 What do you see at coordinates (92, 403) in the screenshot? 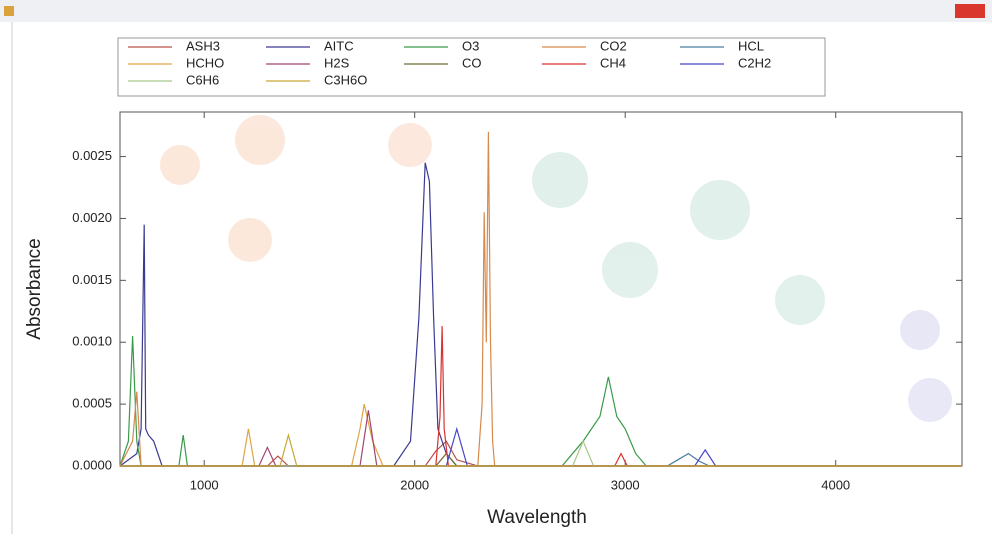
I see `y-tick-label: 0.0005` at bounding box center [92, 403].